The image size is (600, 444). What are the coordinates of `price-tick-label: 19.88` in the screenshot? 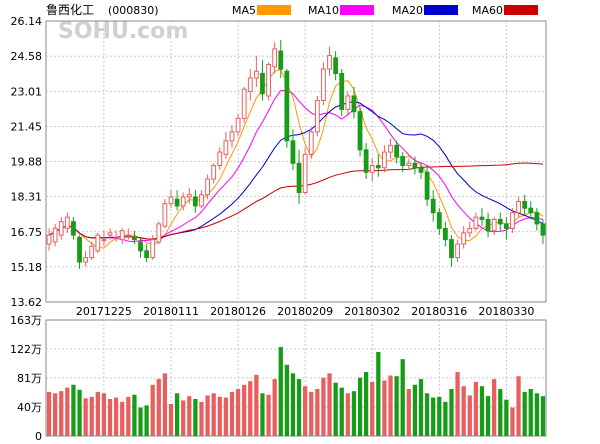 It's located at (27, 162).